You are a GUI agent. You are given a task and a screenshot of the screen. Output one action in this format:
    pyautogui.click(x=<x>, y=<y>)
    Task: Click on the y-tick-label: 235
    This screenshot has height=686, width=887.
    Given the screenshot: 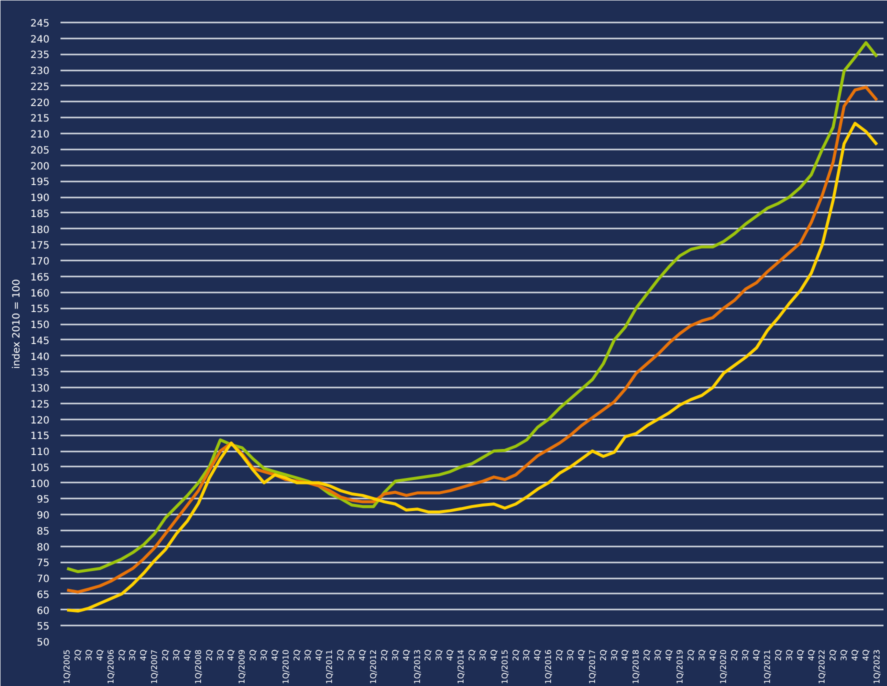 What is the action you would take?
    pyautogui.click(x=40, y=56)
    